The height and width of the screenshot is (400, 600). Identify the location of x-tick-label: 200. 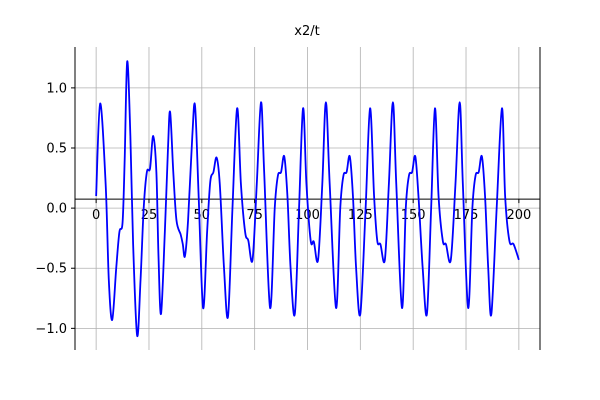
(518, 215).